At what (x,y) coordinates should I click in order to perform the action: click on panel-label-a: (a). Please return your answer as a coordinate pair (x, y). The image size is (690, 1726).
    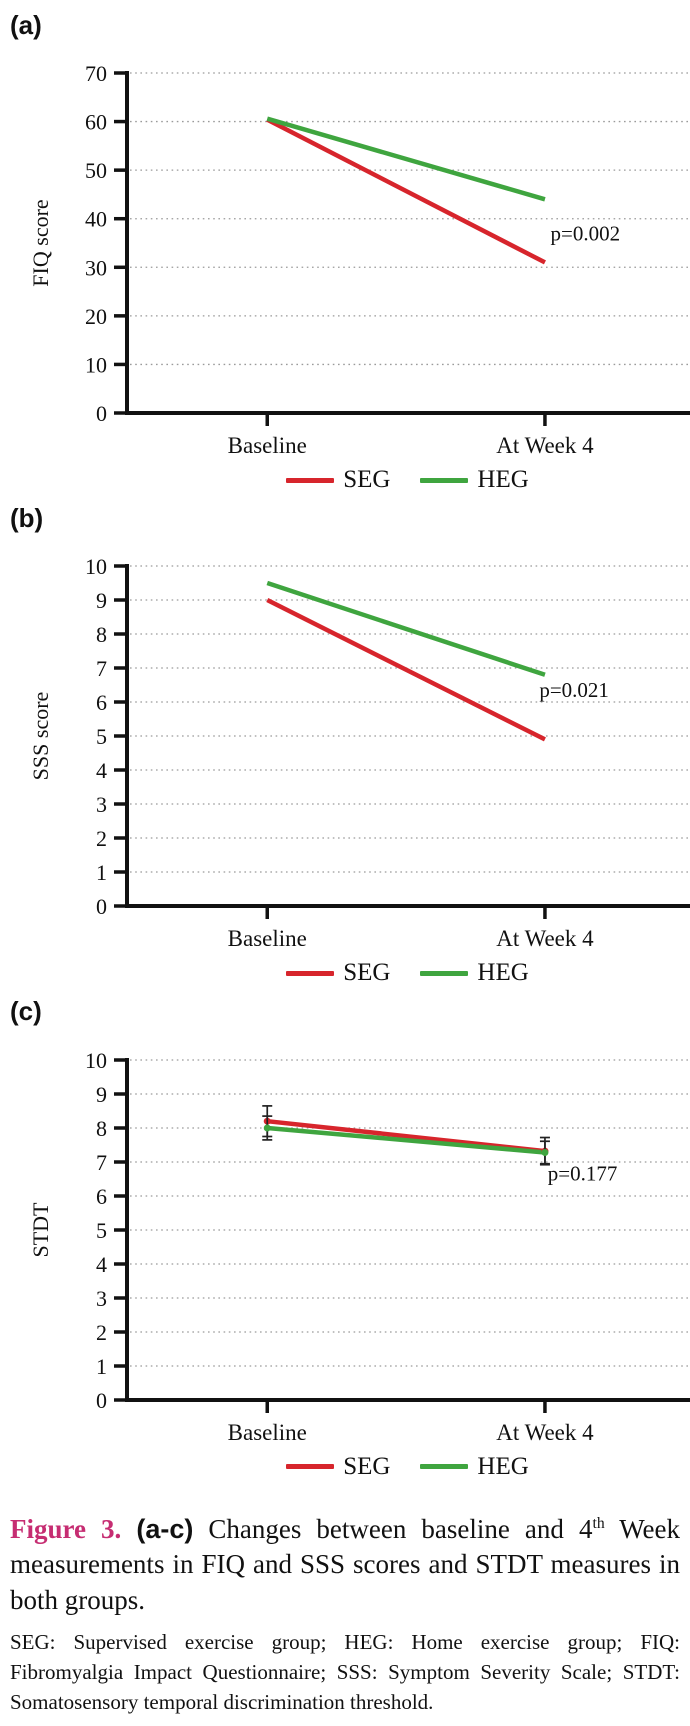
    Looking at the image, I should click on (26, 25).